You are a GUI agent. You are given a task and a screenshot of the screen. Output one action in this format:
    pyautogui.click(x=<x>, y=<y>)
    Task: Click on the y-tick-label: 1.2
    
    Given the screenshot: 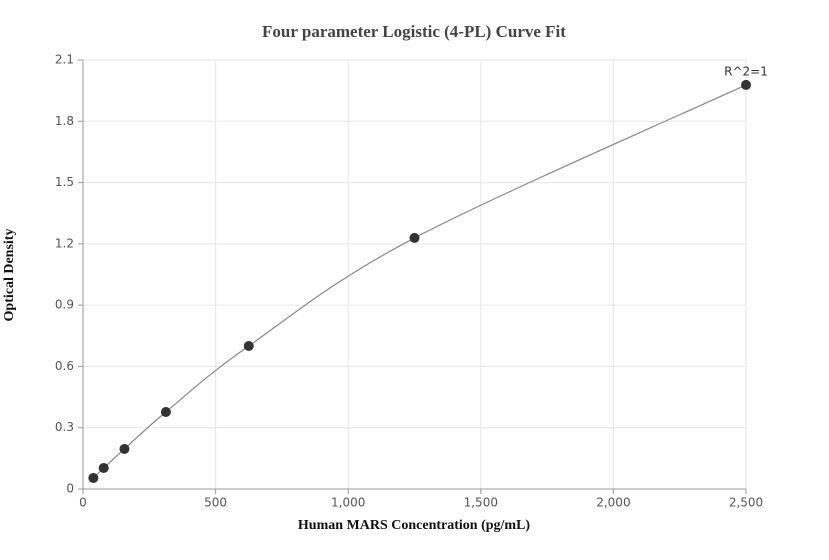 What is the action you would take?
    pyautogui.click(x=64, y=243)
    